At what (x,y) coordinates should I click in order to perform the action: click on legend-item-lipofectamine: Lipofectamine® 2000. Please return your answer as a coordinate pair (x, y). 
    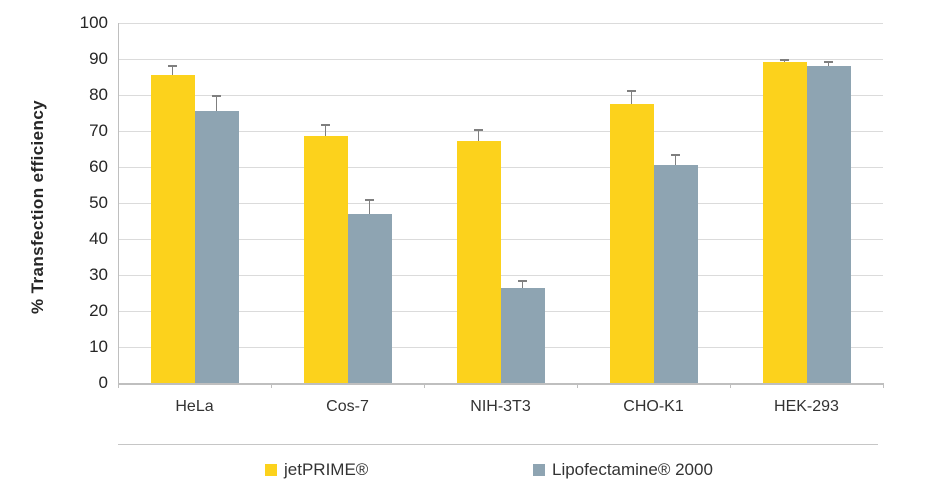
    Looking at the image, I should click on (623, 470).